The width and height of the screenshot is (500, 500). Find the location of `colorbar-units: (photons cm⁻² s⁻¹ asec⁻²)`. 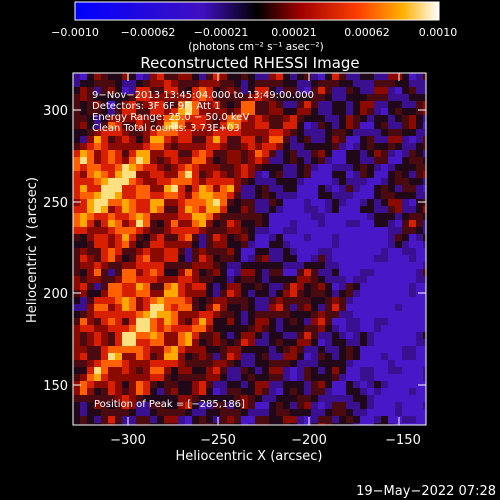

colorbar-units: (photons cm⁻² s⁻¹ asec⁻²) is located at coordinates (255, 47).